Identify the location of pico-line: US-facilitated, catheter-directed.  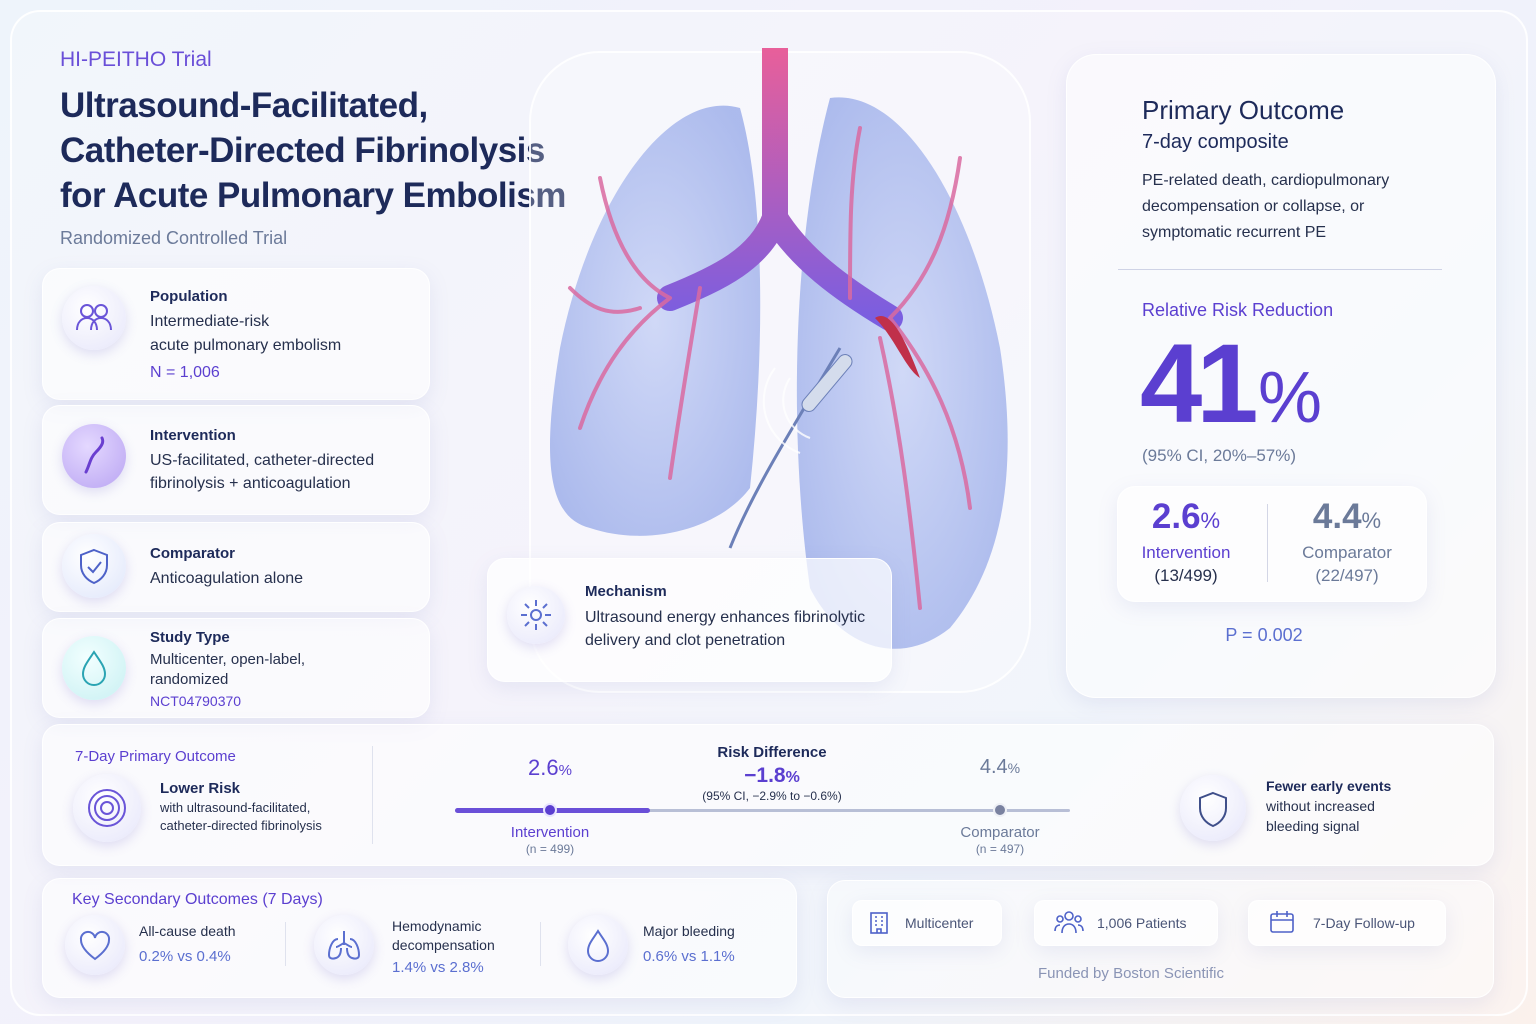
(262, 460).